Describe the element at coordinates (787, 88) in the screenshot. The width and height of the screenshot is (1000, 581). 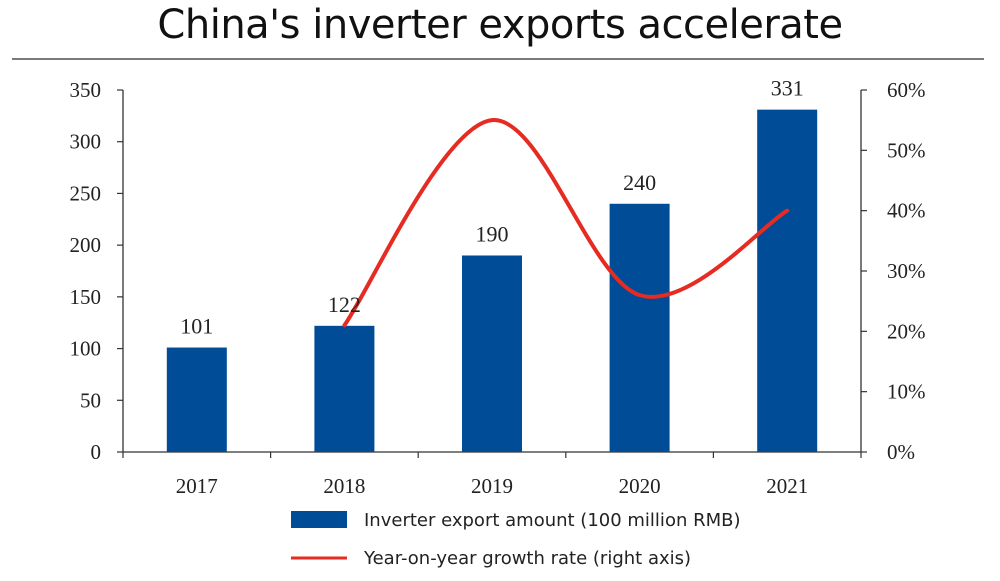
I see `bar-data-label: 331` at that location.